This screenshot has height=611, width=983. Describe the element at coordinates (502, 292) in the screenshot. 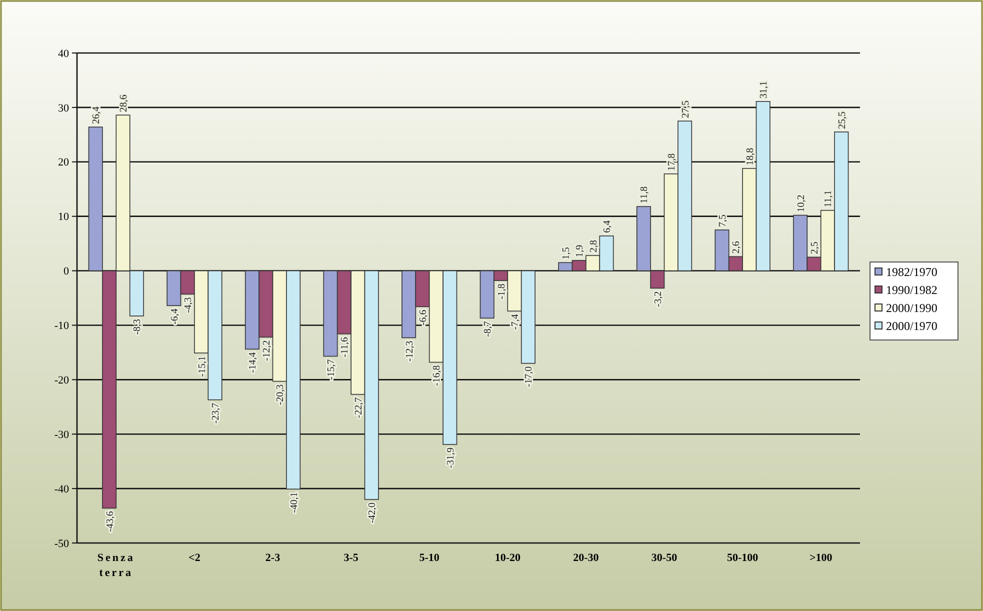

I see `data-label: -1,8` at that location.